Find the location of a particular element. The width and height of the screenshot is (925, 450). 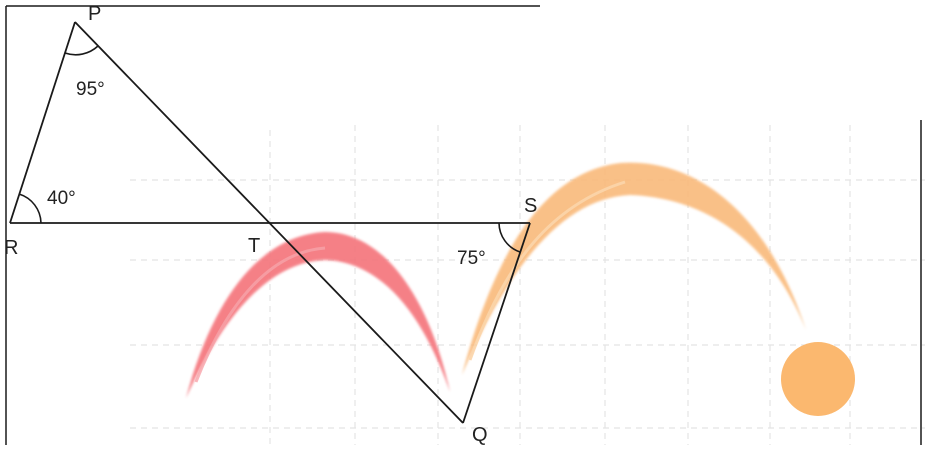

segment-rp is located at coordinates (42, 122).